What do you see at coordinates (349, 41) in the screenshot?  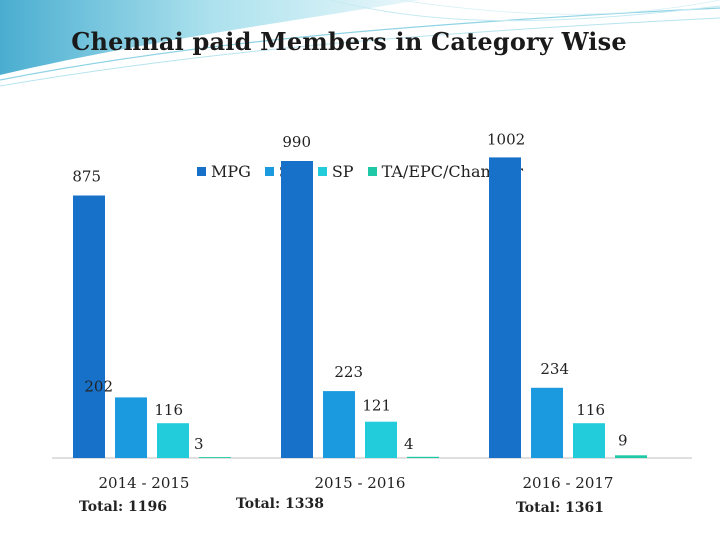 I see `chart-title: Chennai paid Members in Category Wise` at bounding box center [349, 41].